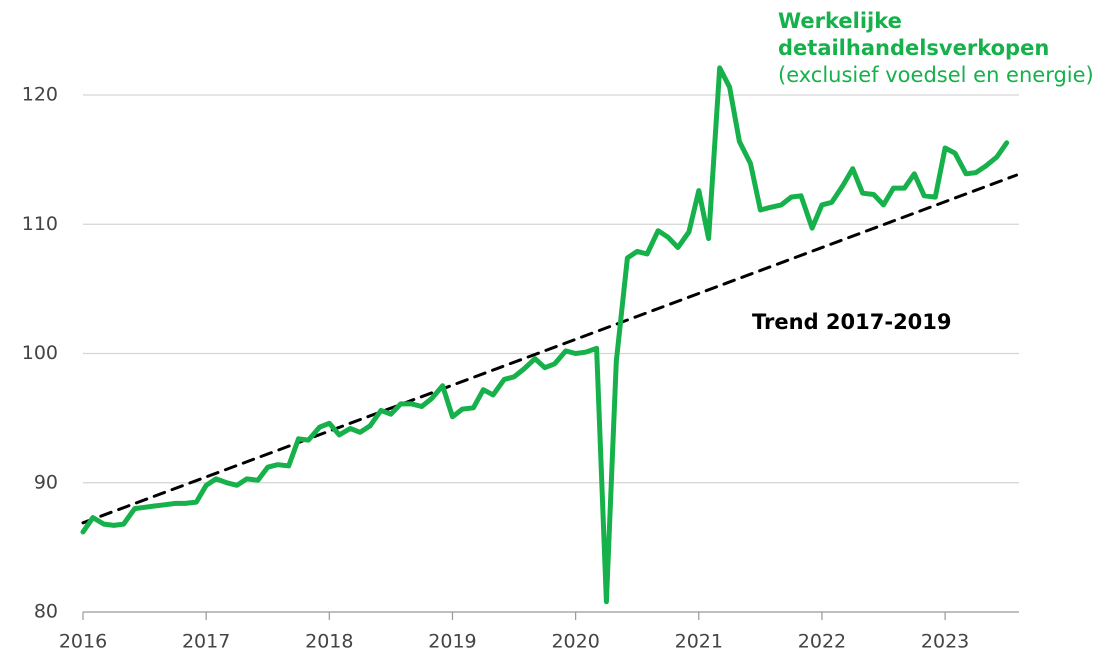 The width and height of the screenshot is (1112, 656). I want to click on x-tick-label: 2018, so click(329, 642).